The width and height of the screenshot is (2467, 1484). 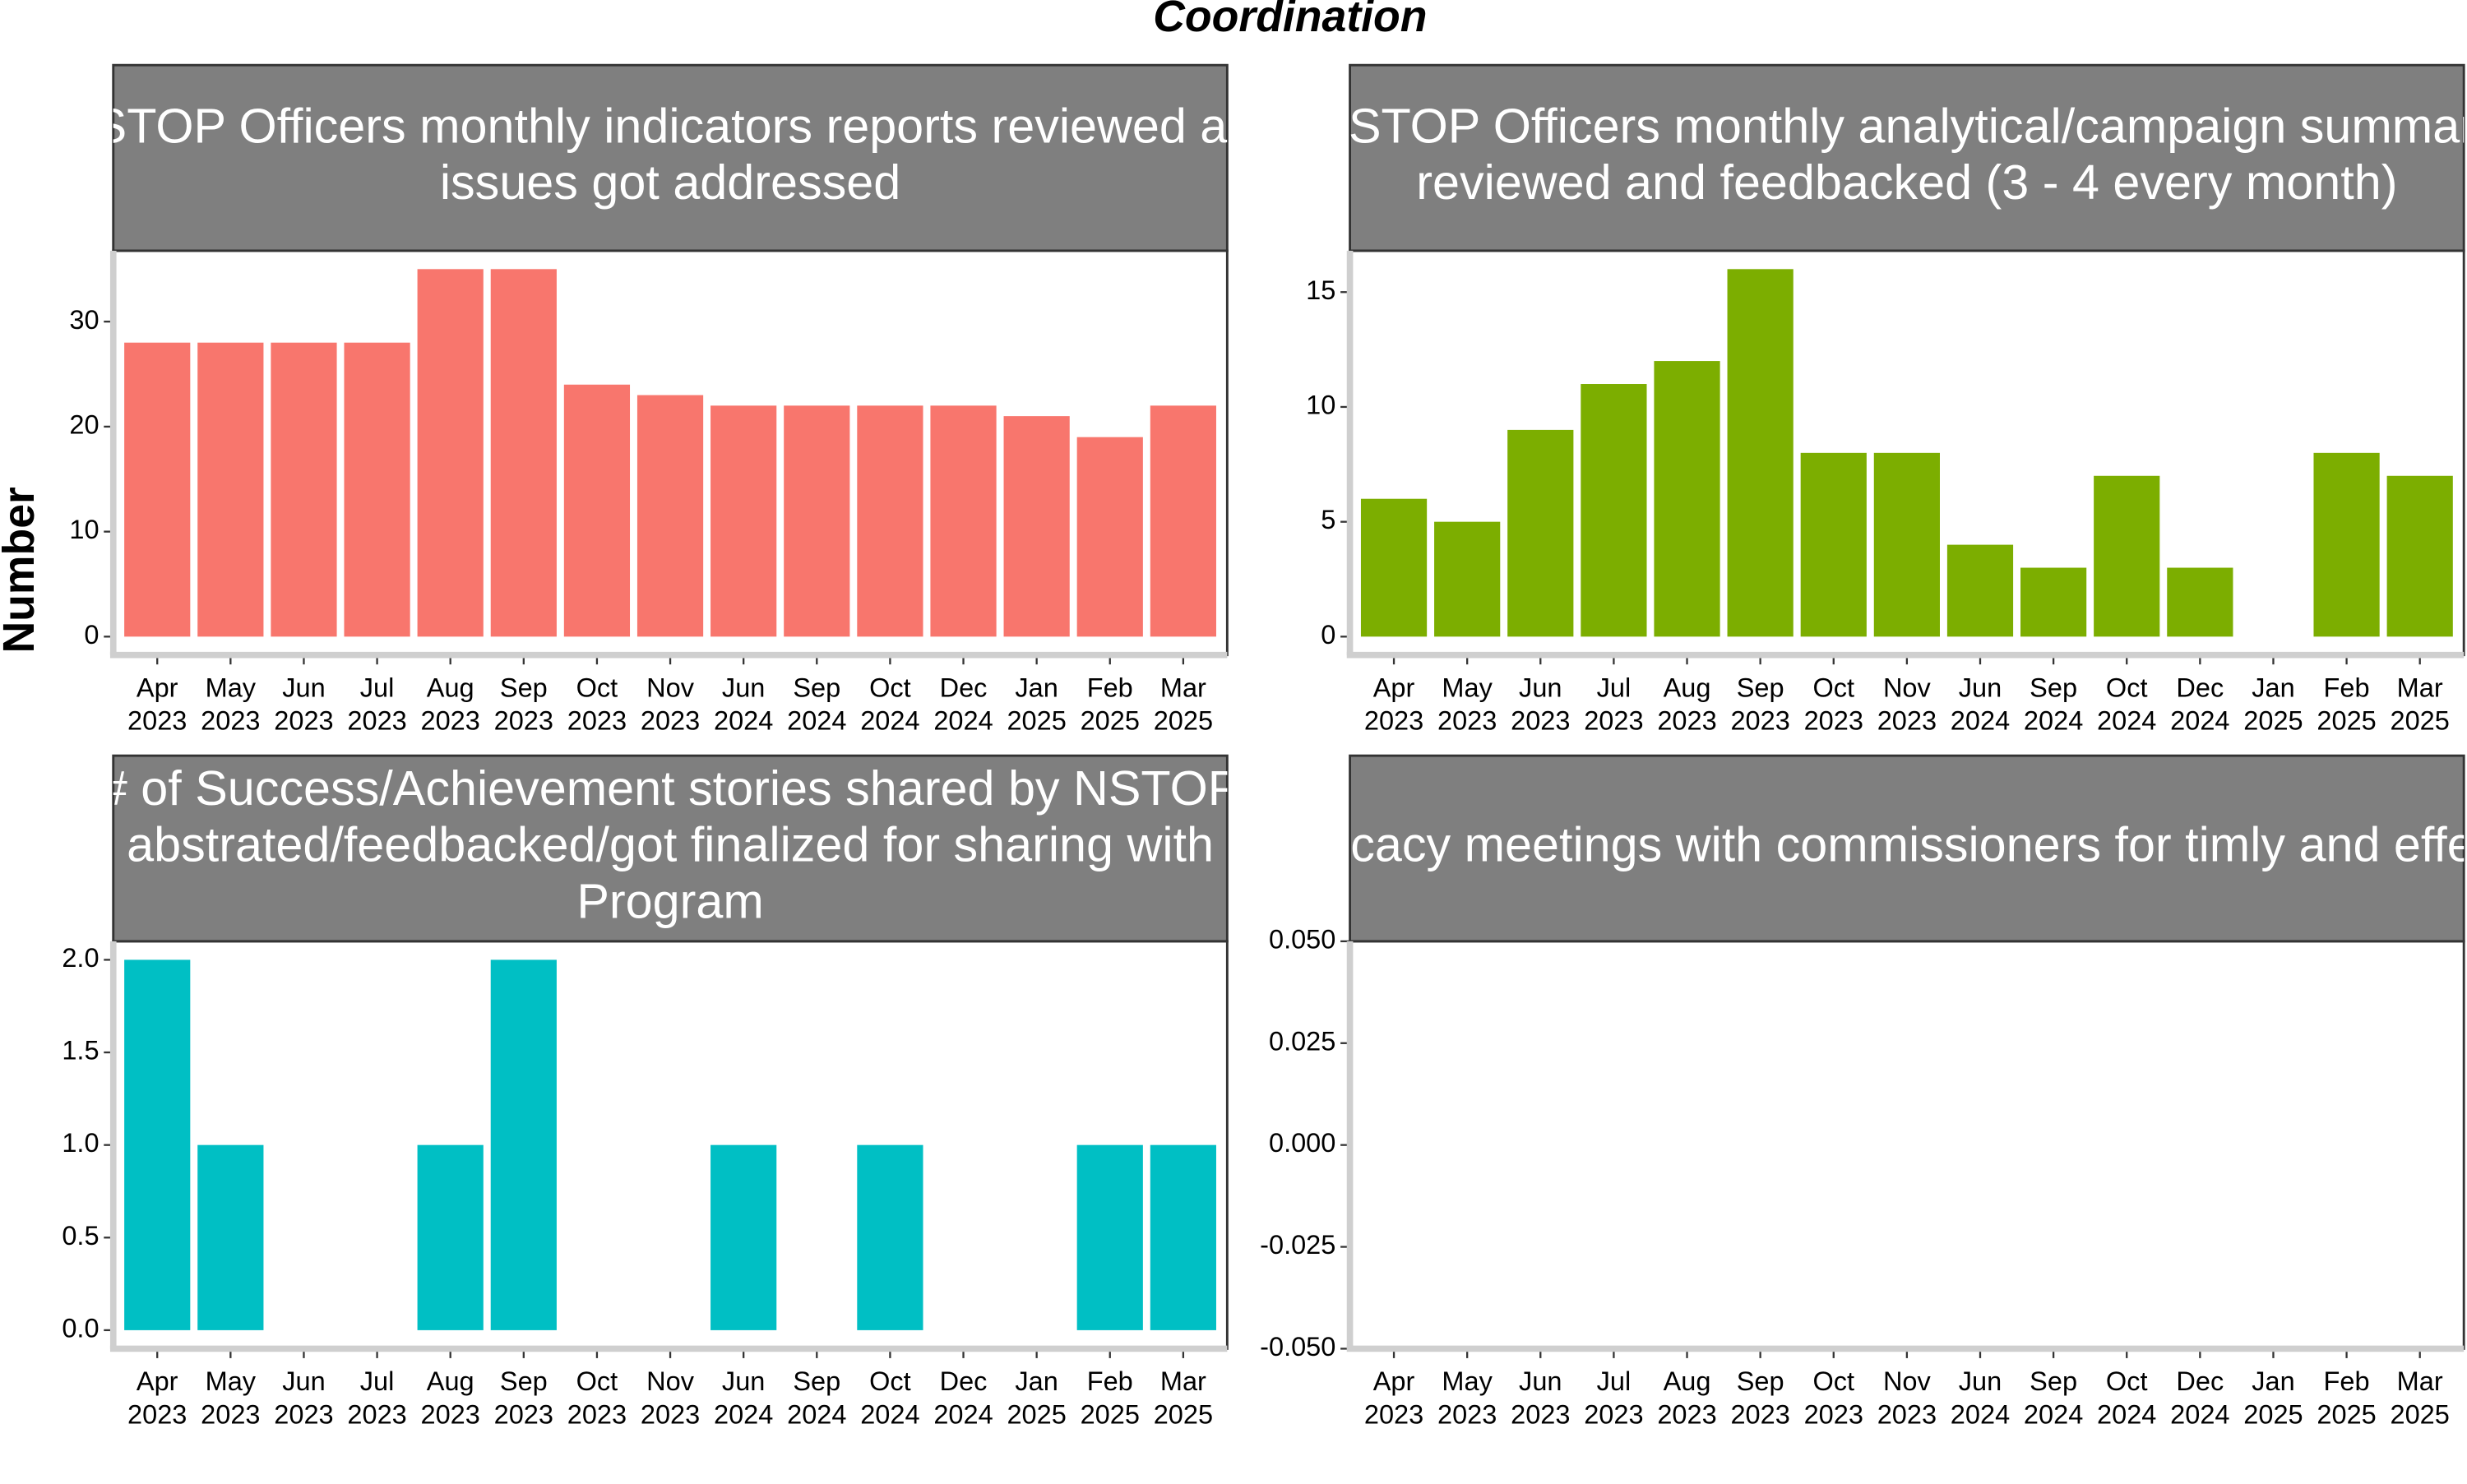 I want to click on y-tick-label: 10, so click(x=84, y=529).